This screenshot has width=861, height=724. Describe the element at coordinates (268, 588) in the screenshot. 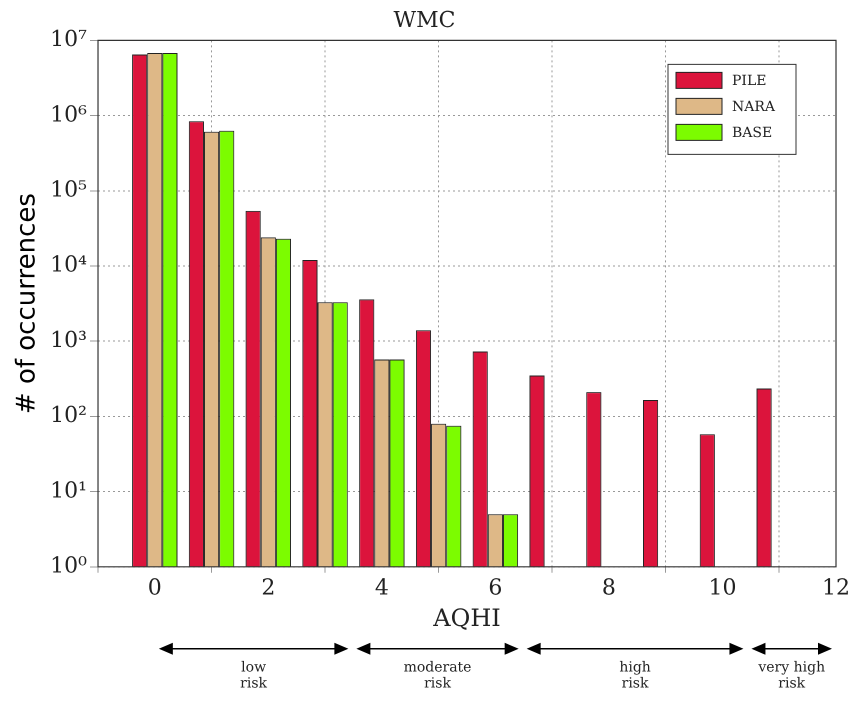

I see `x-tick-label: 2` at that location.